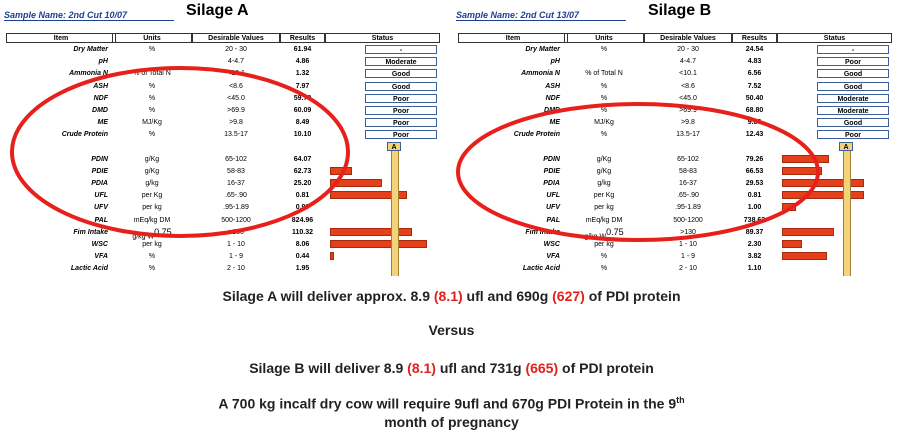 The image size is (903, 438). What do you see at coordinates (236, 110) in the screenshot?
I see `desirable-value: >69.9` at bounding box center [236, 110].